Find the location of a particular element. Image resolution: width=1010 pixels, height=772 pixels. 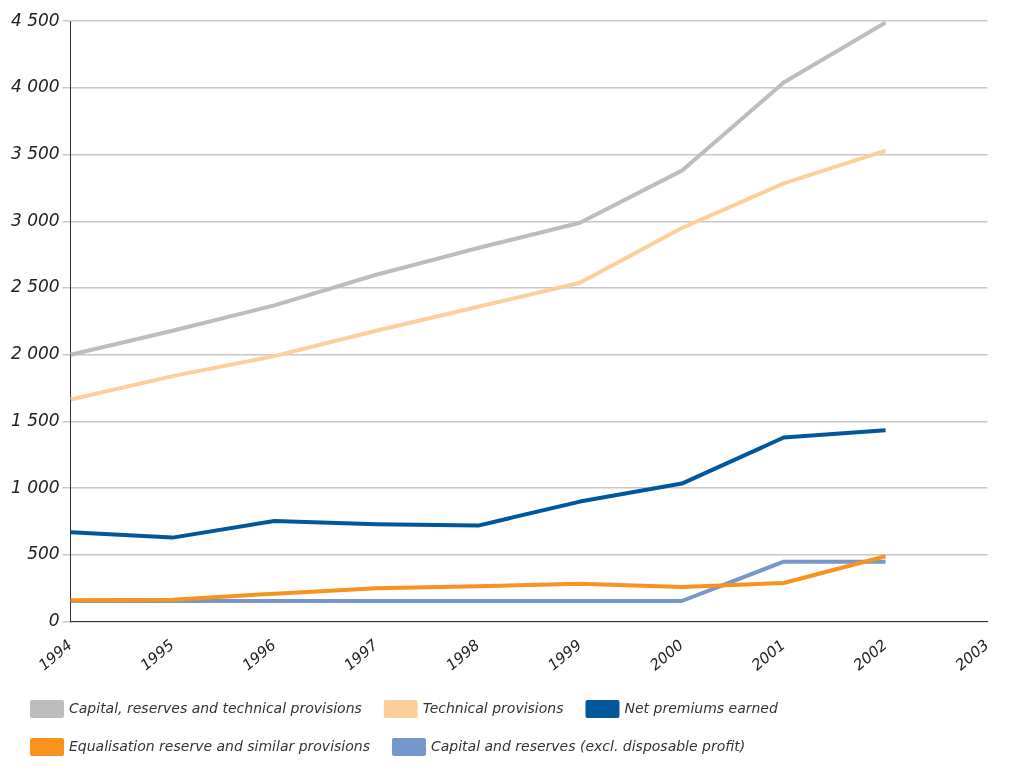

y-tick-label: 3 500 is located at coordinates (35, 153).